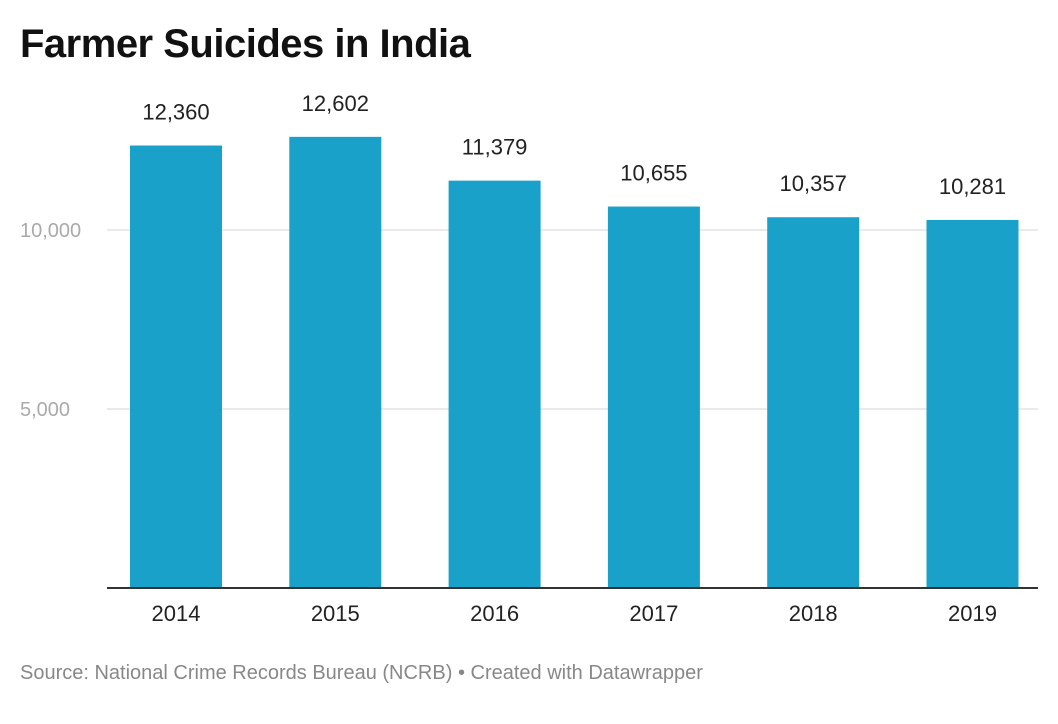 This screenshot has height=724, width=1058. Describe the element at coordinates (45, 410) in the screenshot. I see `y-tick-label: 5,000` at that location.